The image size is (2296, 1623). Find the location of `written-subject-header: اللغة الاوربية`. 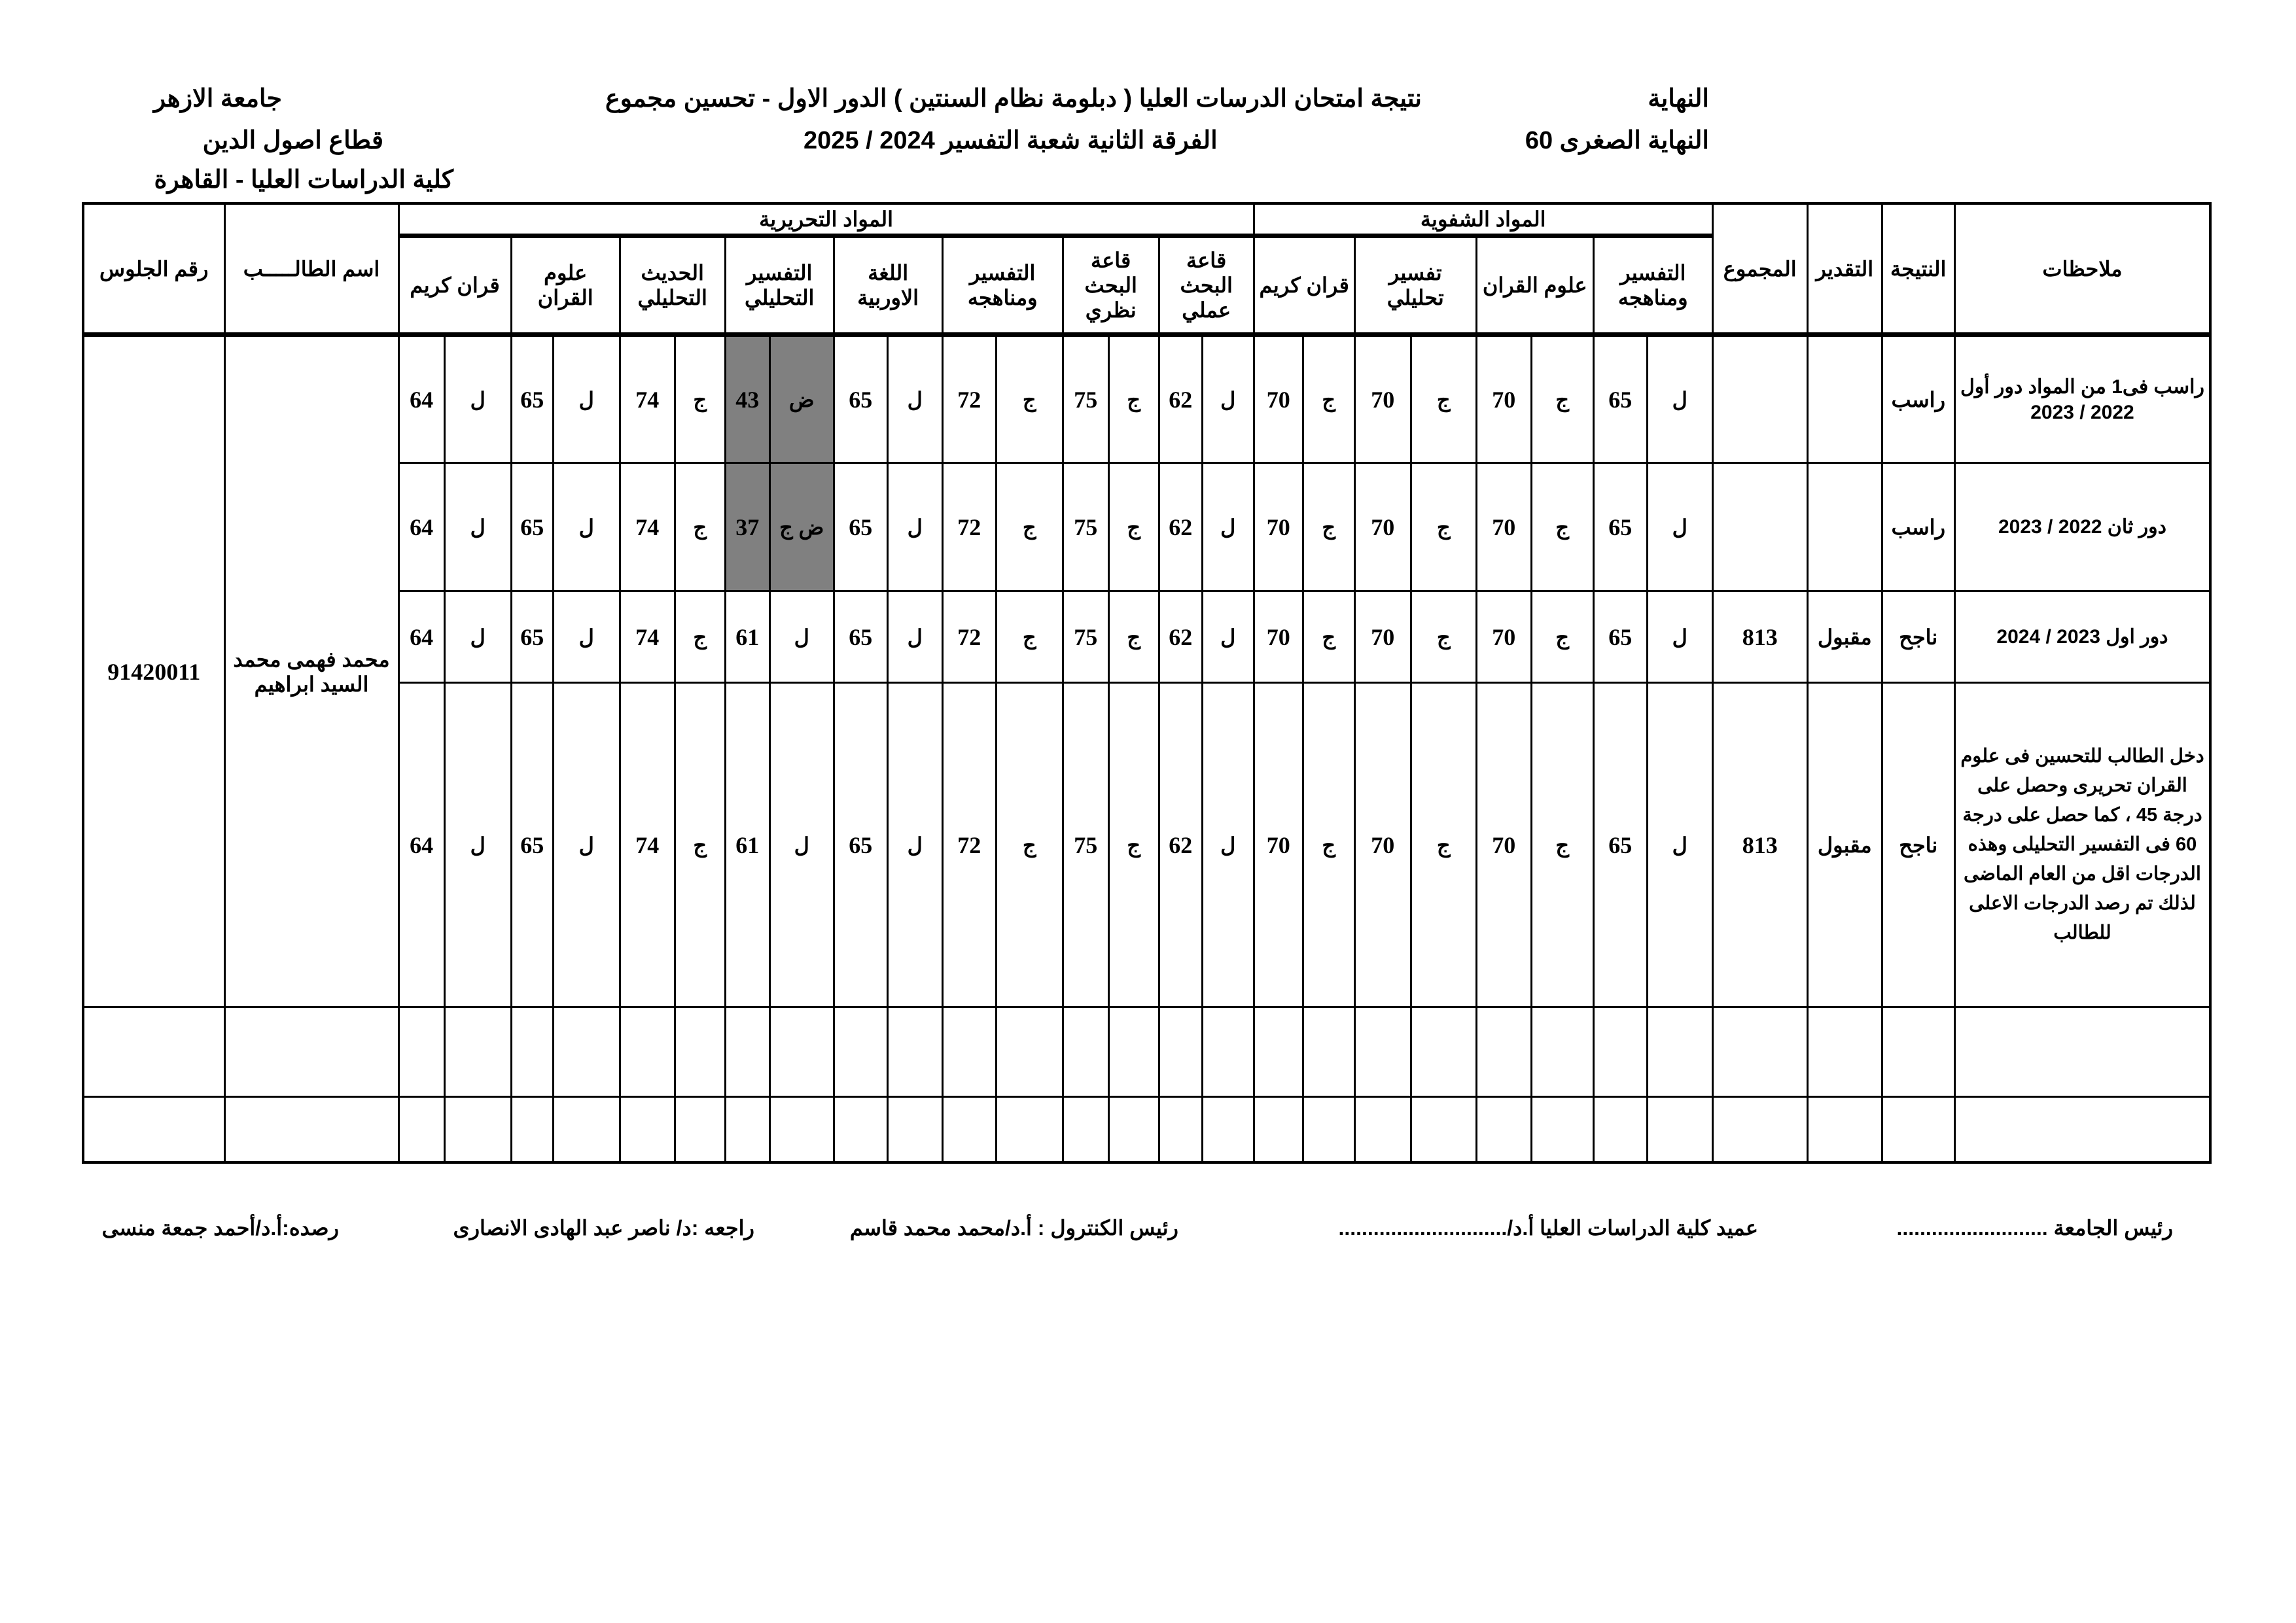

written-subject-header: اللغة الاوربية is located at coordinates (888, 286).